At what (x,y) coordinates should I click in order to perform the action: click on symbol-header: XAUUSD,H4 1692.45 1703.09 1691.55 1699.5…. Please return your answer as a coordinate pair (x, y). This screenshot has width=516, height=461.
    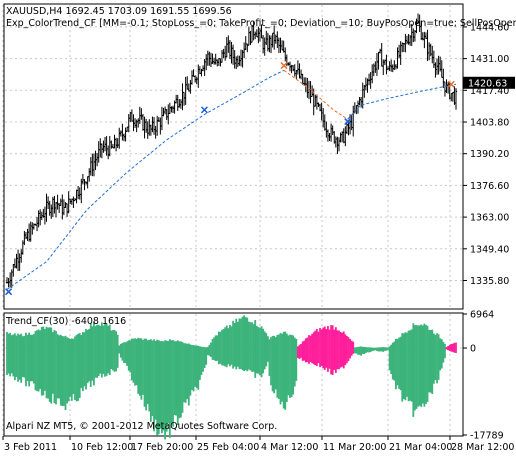
    Looking at the image, I should click on (119, 11).